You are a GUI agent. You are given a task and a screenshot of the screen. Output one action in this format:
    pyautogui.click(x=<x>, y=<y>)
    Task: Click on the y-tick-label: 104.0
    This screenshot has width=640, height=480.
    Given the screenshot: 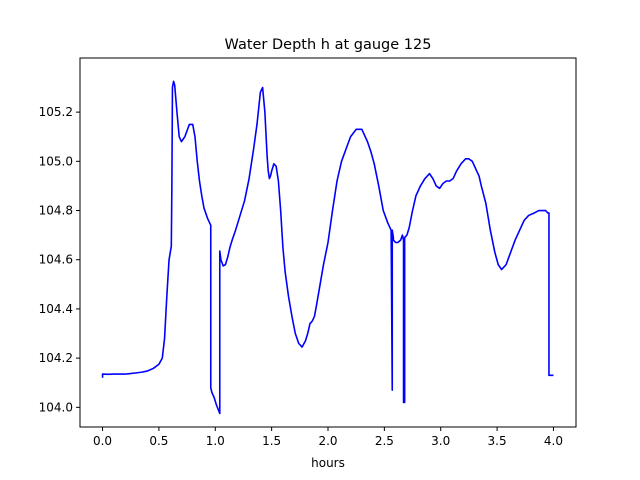 What is the action you would take?
    pyautogui.click(x=56, y=407)
    